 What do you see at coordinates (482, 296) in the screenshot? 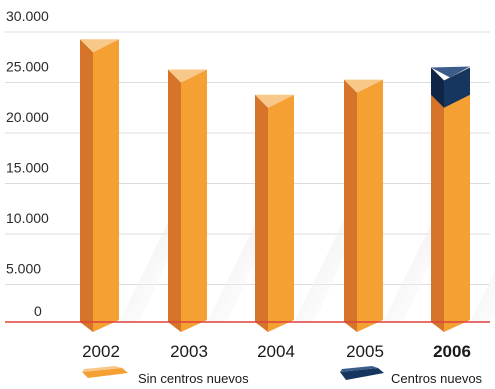
I see `bar-shadow` at bounding box center [482, 296].